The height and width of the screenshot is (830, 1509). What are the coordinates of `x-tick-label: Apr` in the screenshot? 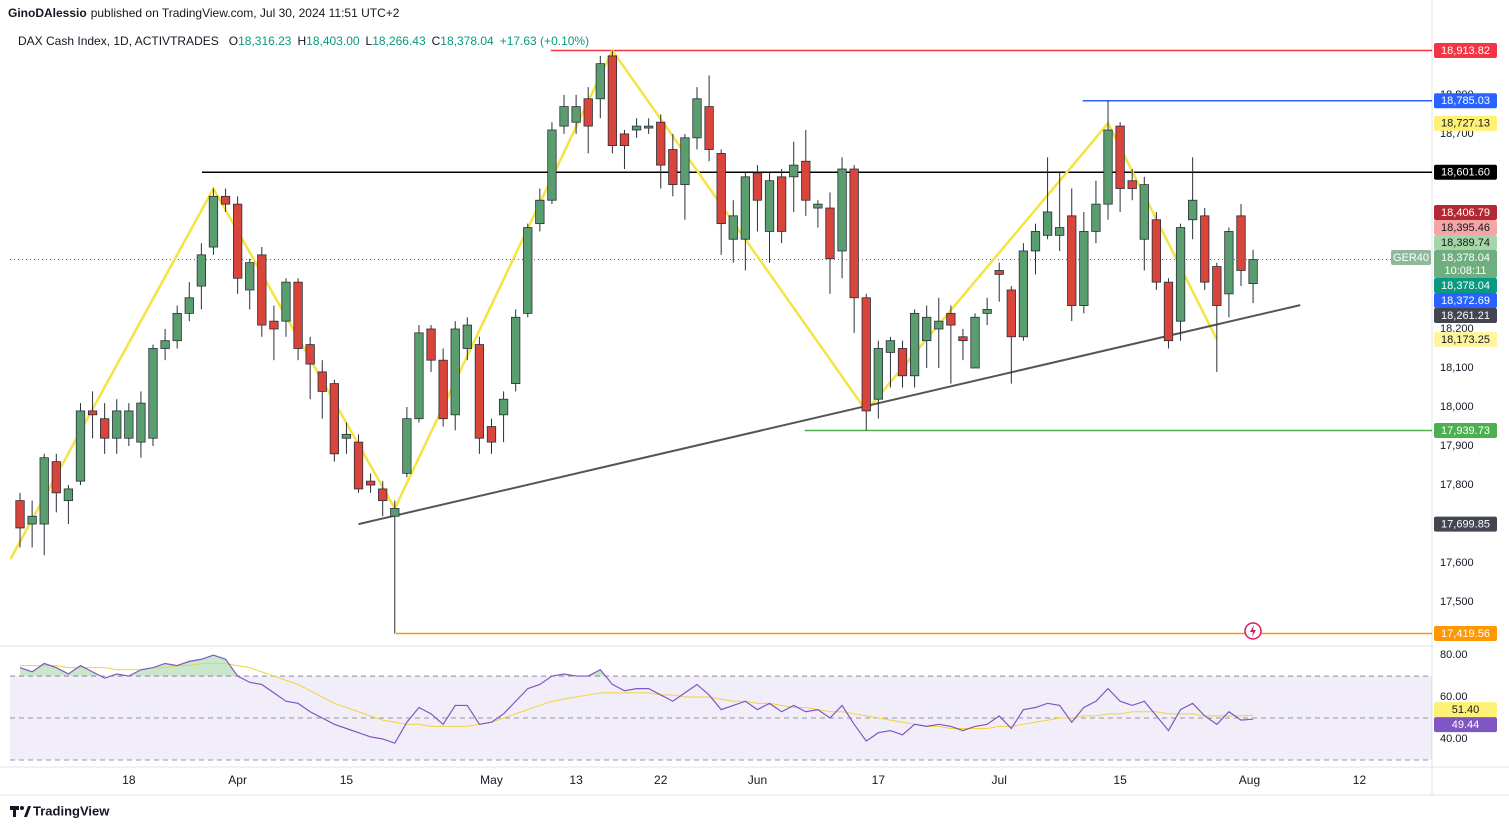 It's located at (237, 780).